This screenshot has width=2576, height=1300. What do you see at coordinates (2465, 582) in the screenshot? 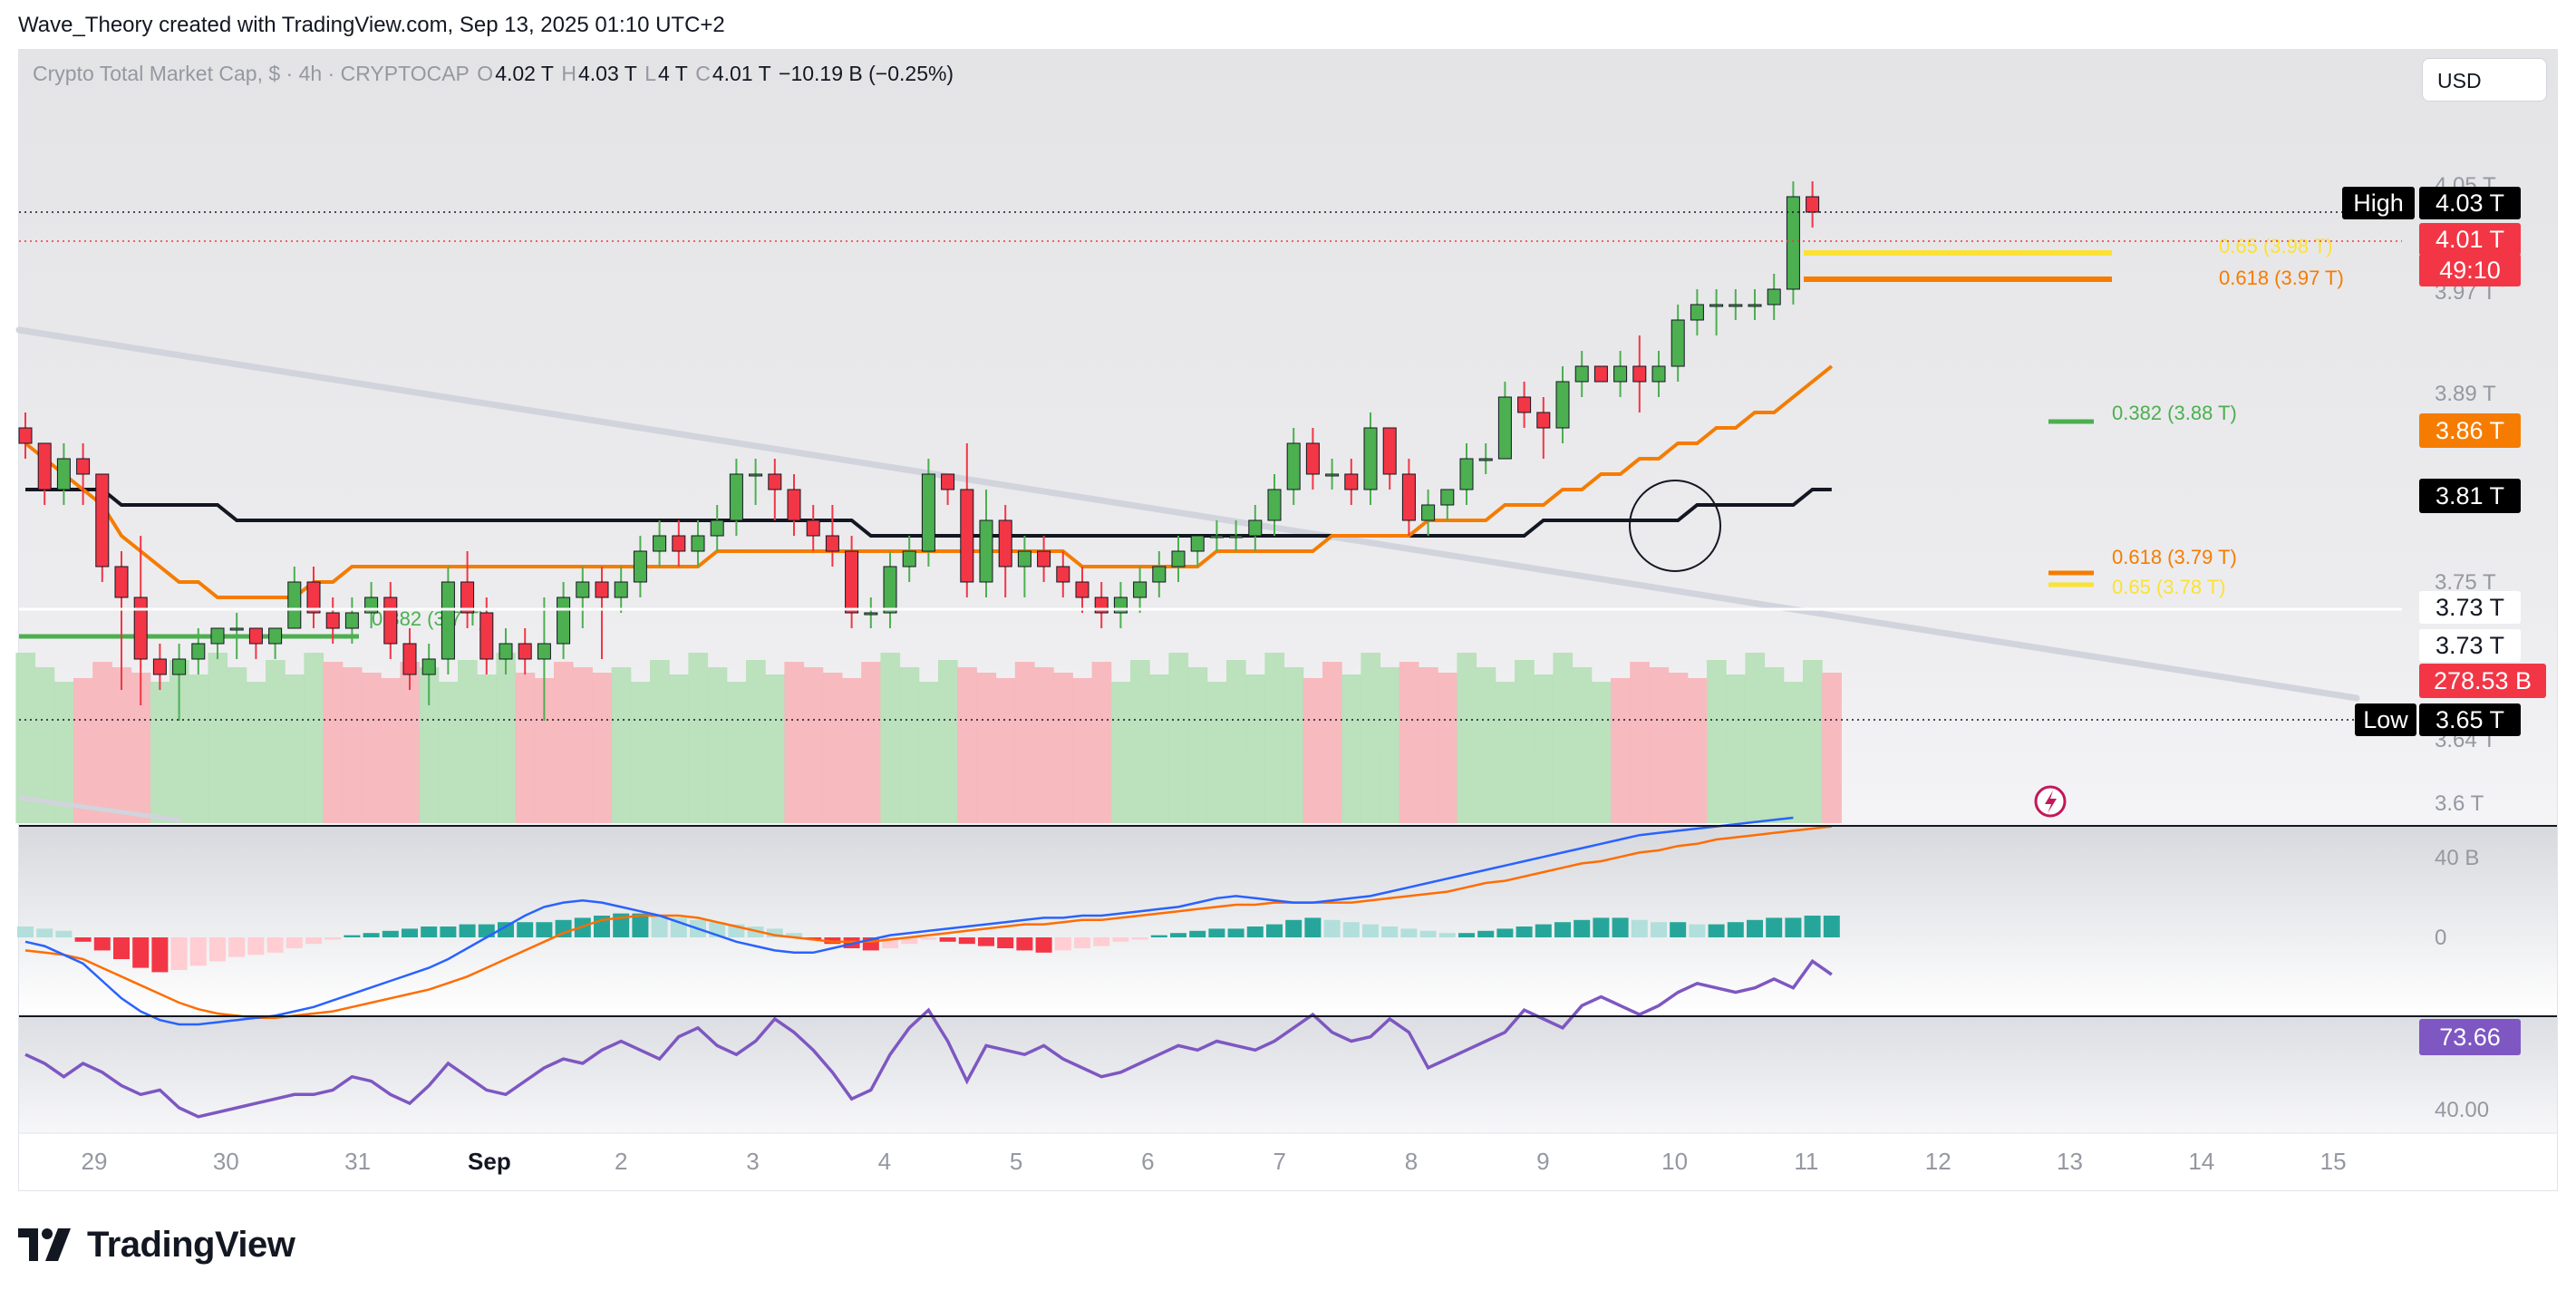
I see `price-axis-tick: 3.75 T` at bounding box center [2465, 582].